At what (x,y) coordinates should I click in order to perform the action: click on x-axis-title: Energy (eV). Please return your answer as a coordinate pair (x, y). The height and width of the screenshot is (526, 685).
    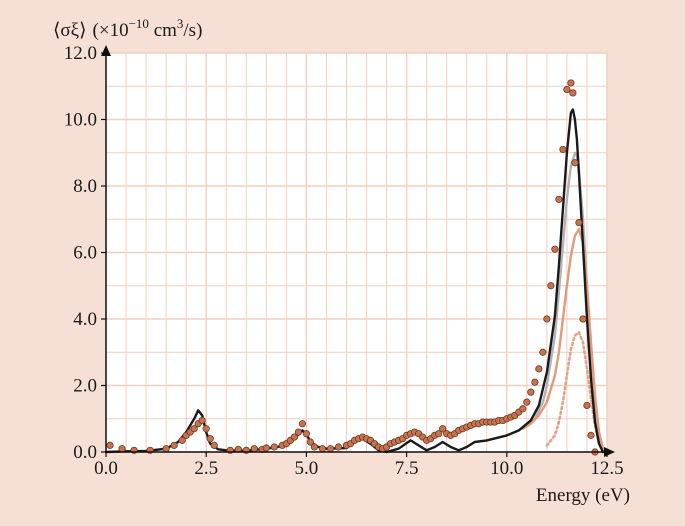
    Looking at the image, I should click on (583, 495).